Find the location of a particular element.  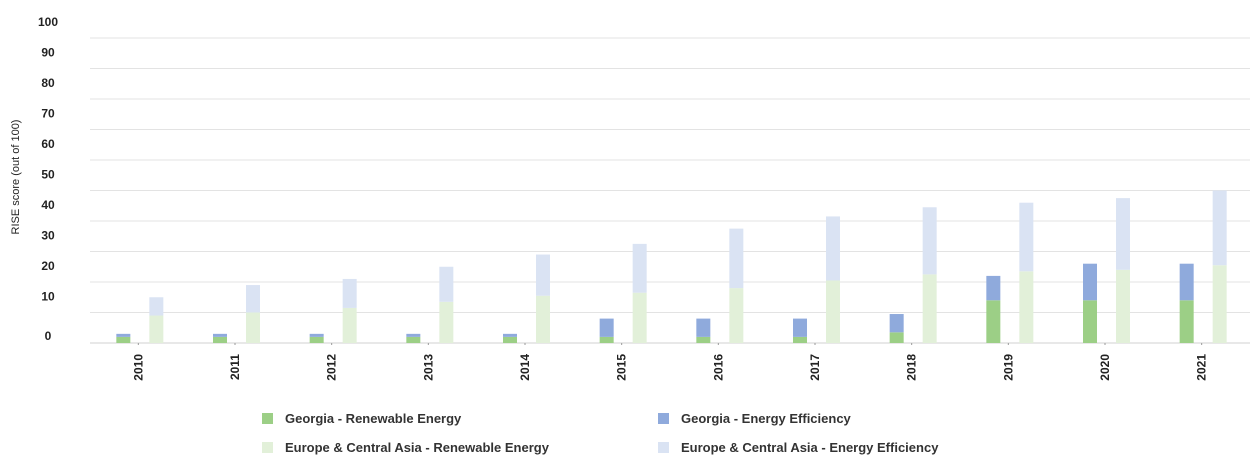

legend-item-georgia-efficiency: Georgia - Energy Efficiency is located at coordinates (754, 418).